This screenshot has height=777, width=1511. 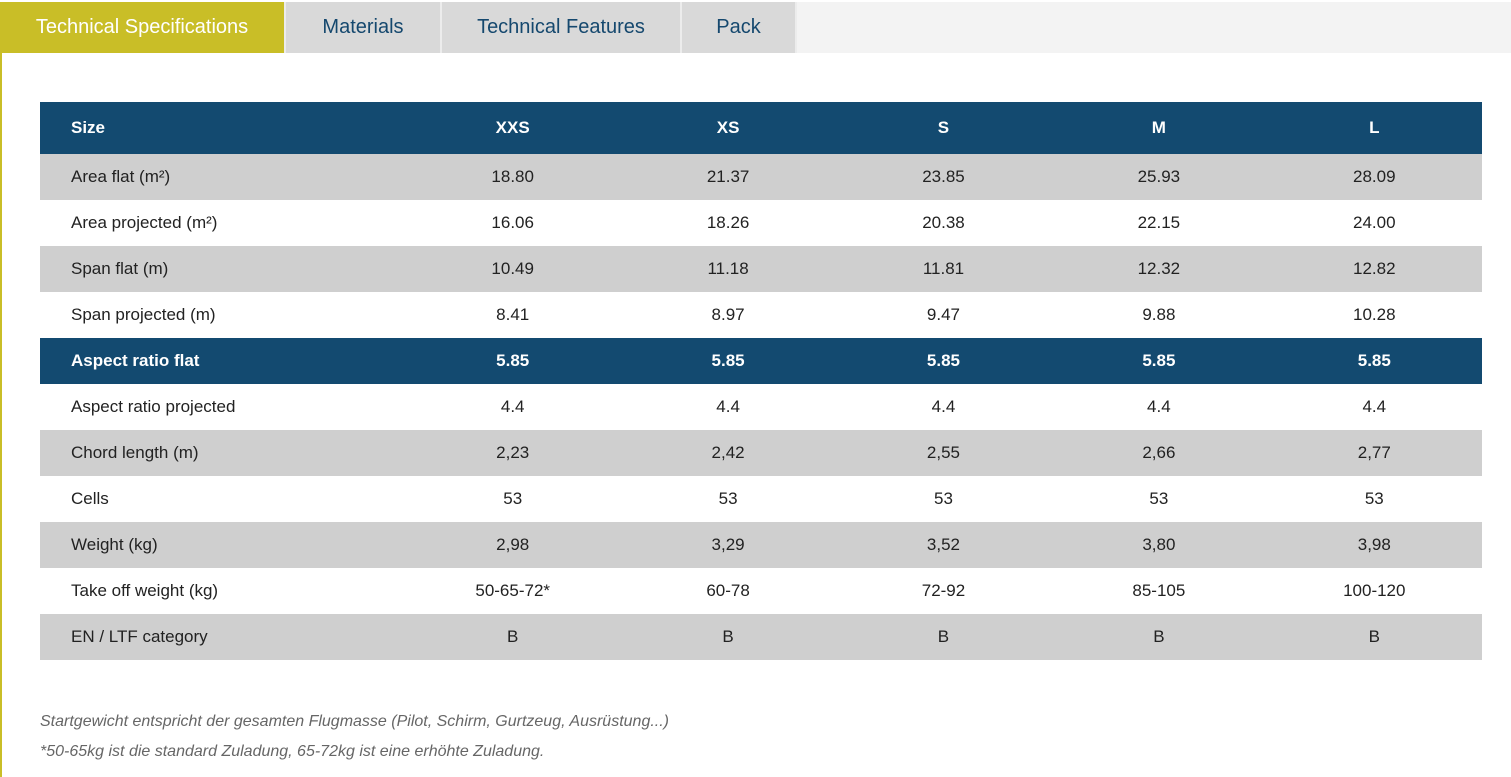 I want to click on table-row: EN / LTF category B B B B B, so click(x=761, y=637).